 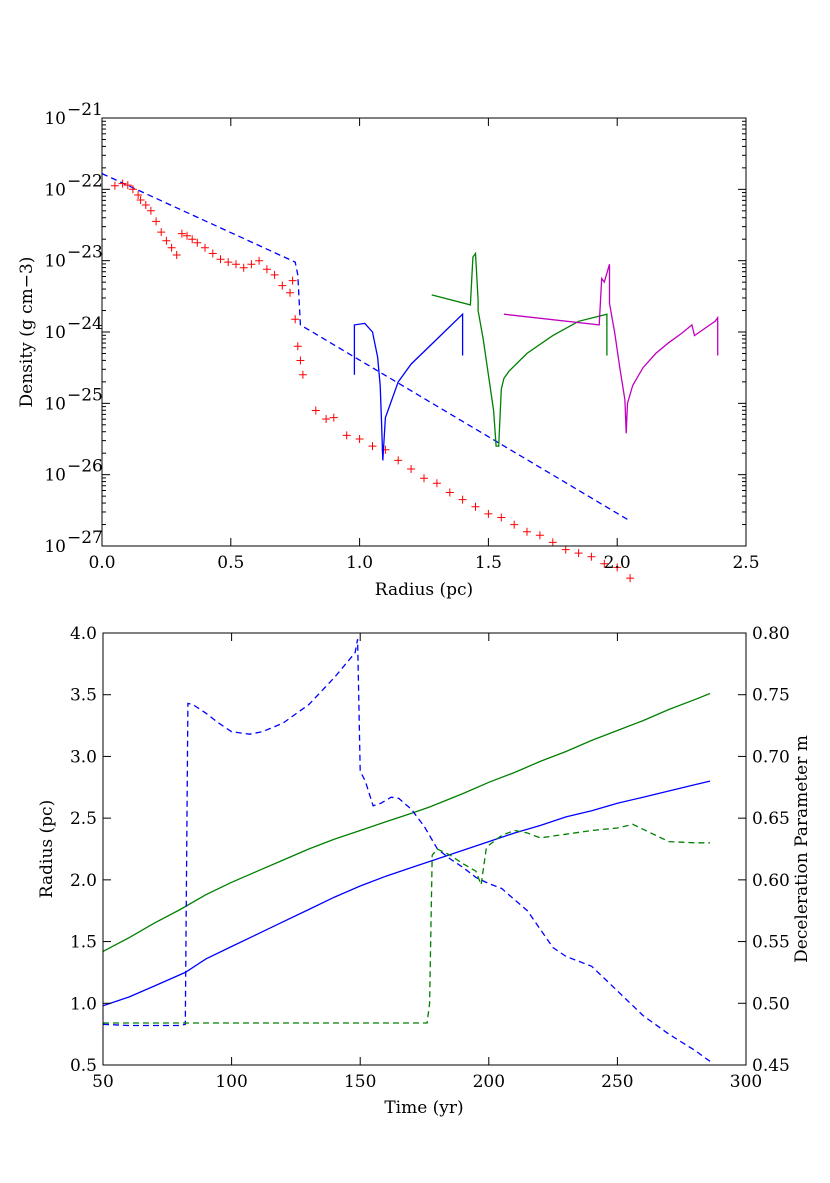 What do you see at coordinates (27, 332) in the screenshot?
I see `density-y-label: Density (g cm−3)` at bounding box center [27, 332].